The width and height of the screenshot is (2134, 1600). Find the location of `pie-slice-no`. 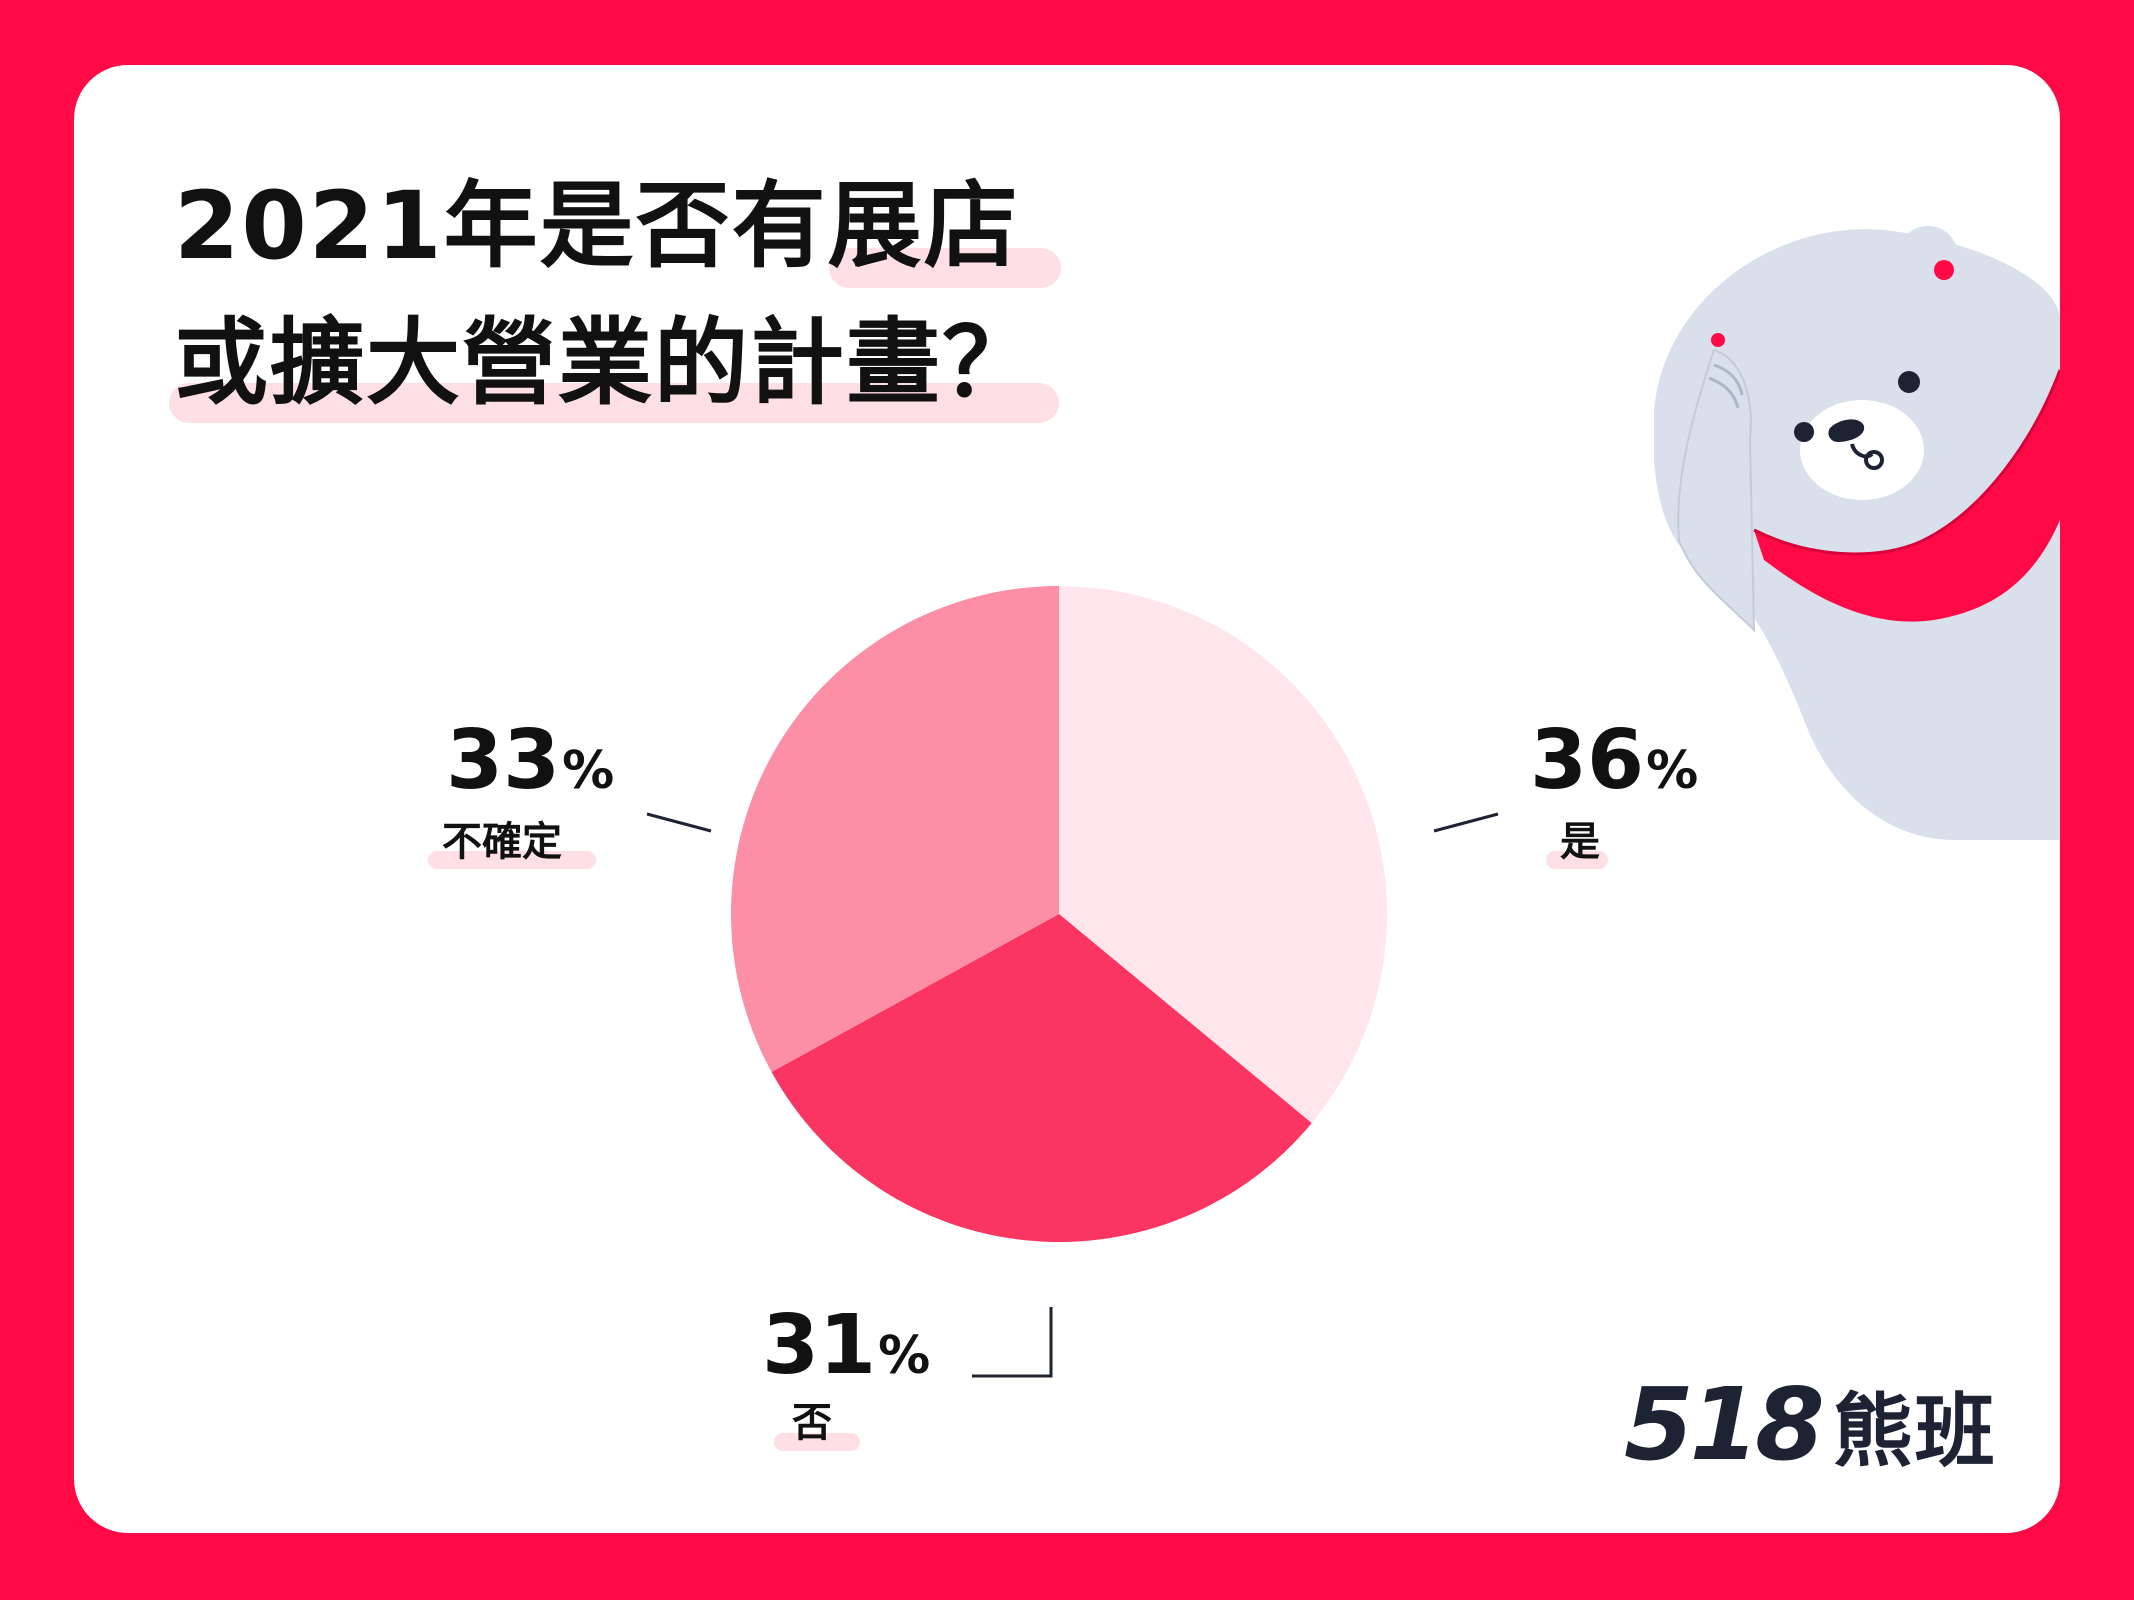

pie-slice-no is located at coordinates (1041, 1078).